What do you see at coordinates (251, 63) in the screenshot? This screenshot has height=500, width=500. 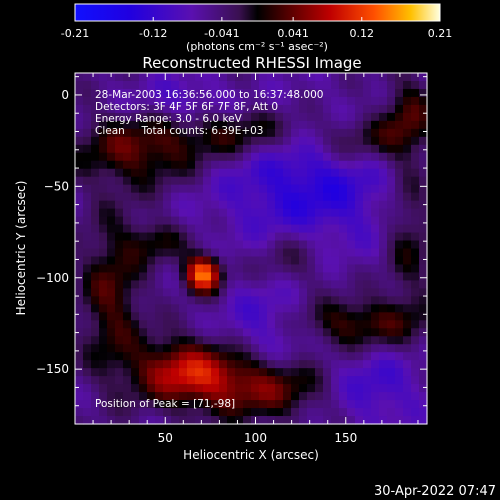 I see `chart-title: Reconstructed RHESSI Image` at bounding box center [251, 63].